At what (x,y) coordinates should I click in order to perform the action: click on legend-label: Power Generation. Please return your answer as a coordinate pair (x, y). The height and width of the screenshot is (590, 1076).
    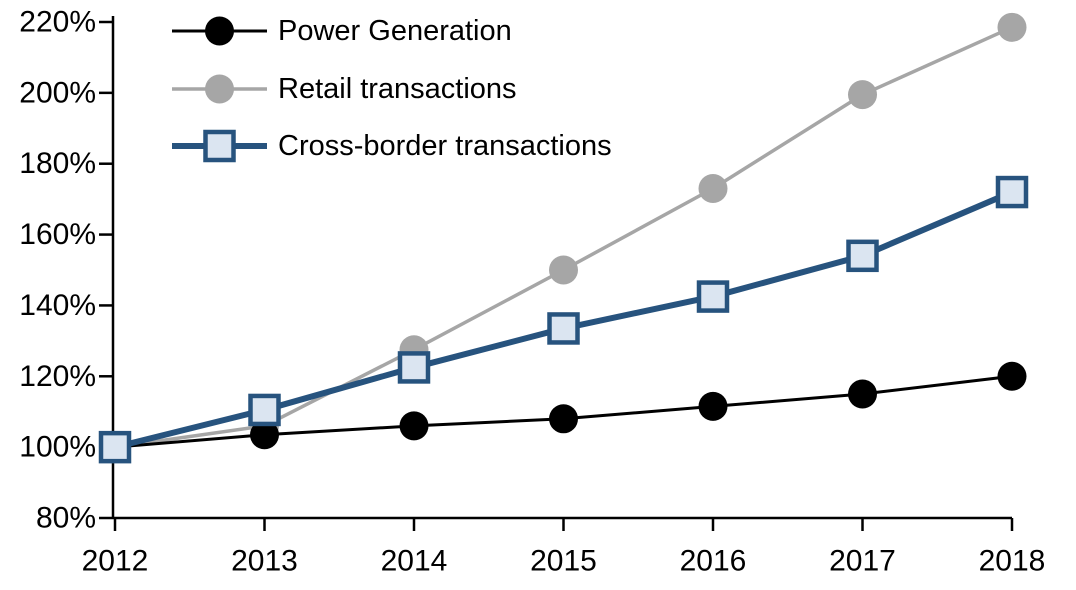
    Looking at the image, I should click on (395, 31).